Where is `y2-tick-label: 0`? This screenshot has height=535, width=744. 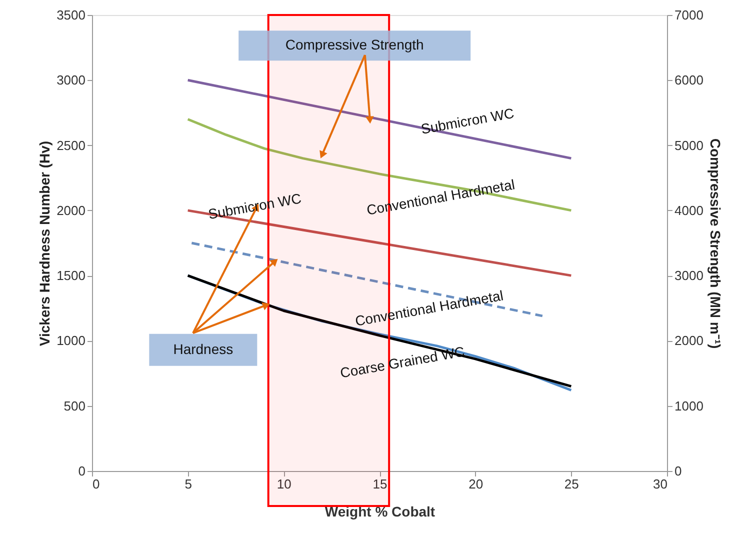
y2-tick-label: 0 is located at coordinates (678, 471).